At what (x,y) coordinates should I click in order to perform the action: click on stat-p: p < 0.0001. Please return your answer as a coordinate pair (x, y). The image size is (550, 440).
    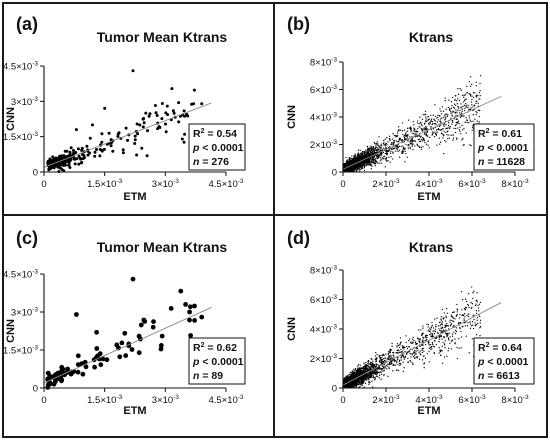
    Looking at the image, I should click on (218, 362).